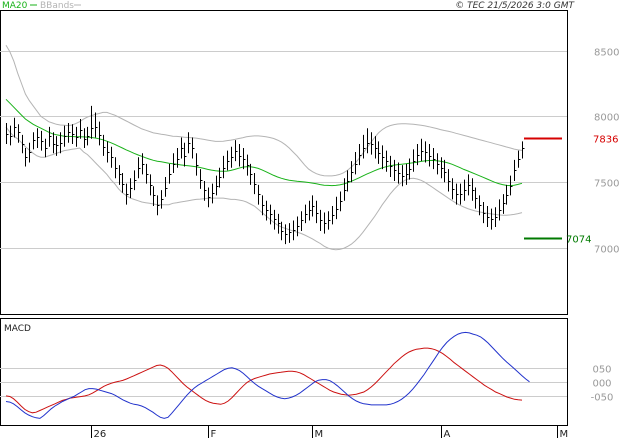  I want to click on legend-ma20: MA20, so click(15, 6).